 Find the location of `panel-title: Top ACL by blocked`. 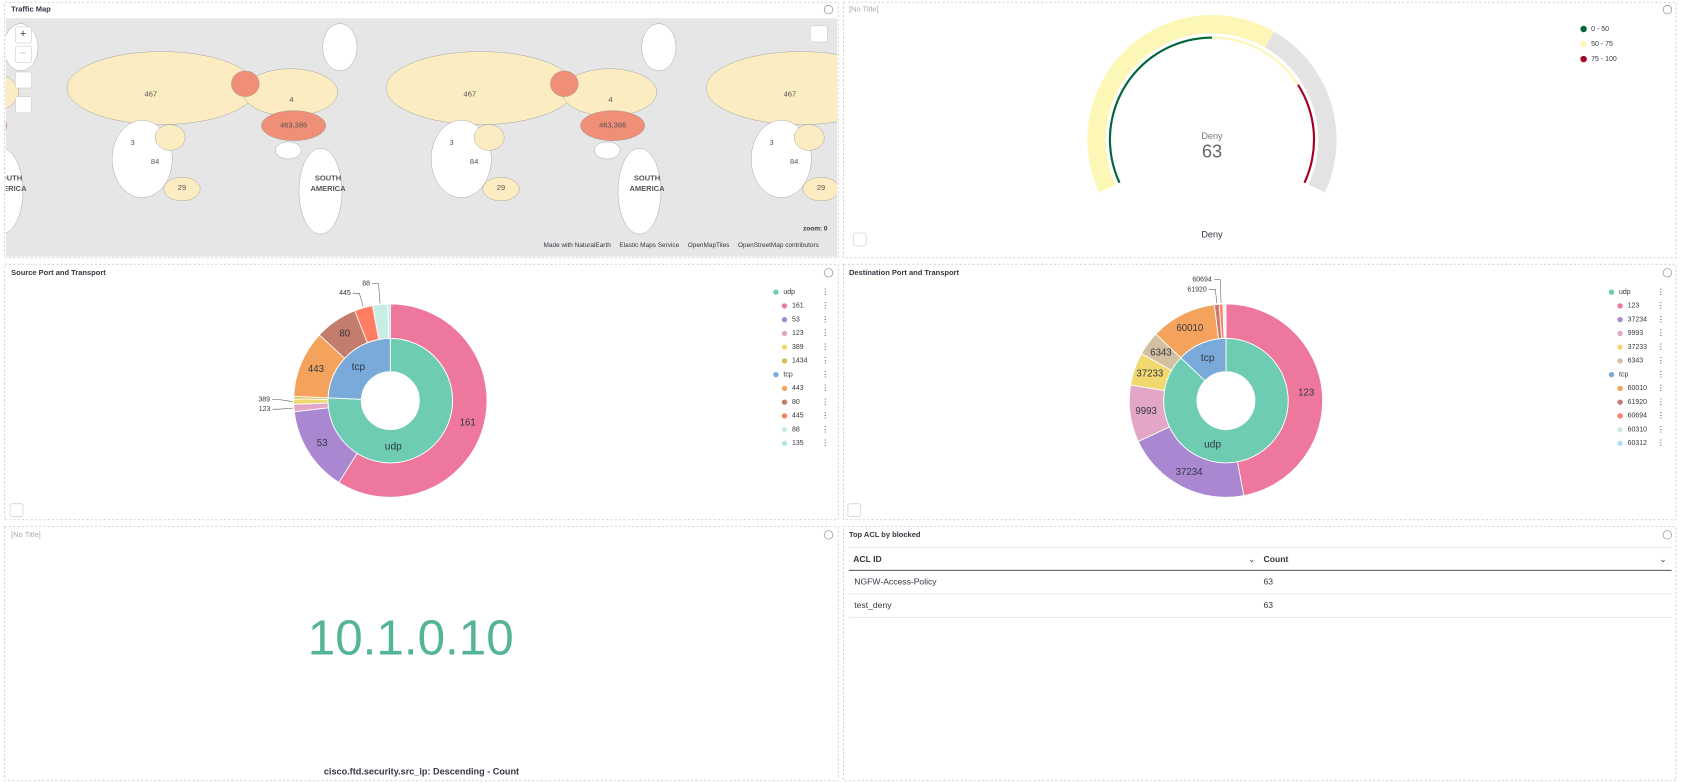

panel-title: Top ACL by blocked is located at coordinates (885, 534).